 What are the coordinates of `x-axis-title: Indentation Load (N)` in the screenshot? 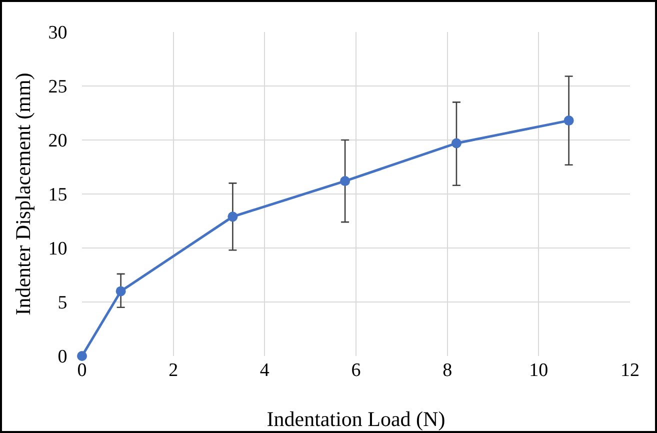 It's located at (356, 419).